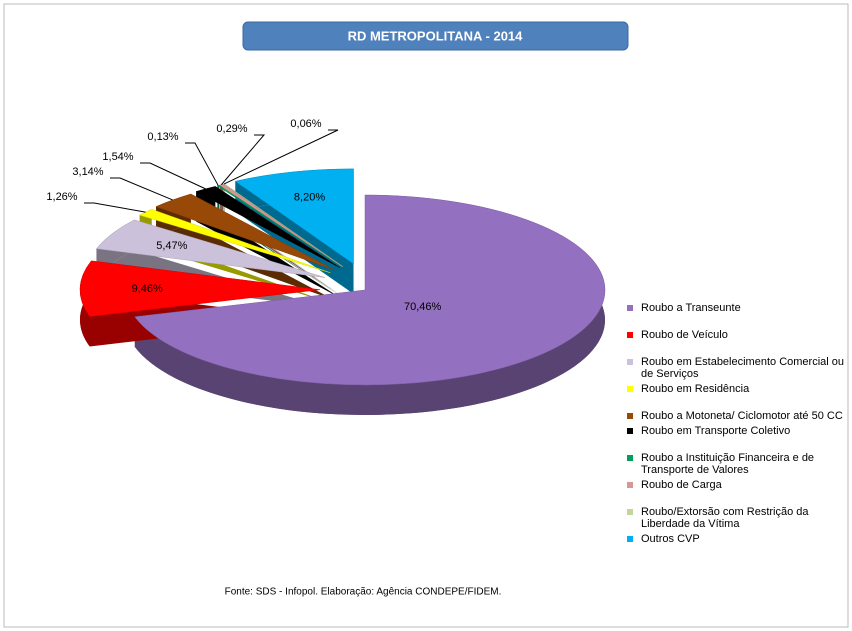 This screenshot has height=631, width=852. Describe the element at coordinates (742, 416) in the screenshot. I see `legend-label: Roubo a Motoneta/ Ciclomotor até 50 CC` at that location.